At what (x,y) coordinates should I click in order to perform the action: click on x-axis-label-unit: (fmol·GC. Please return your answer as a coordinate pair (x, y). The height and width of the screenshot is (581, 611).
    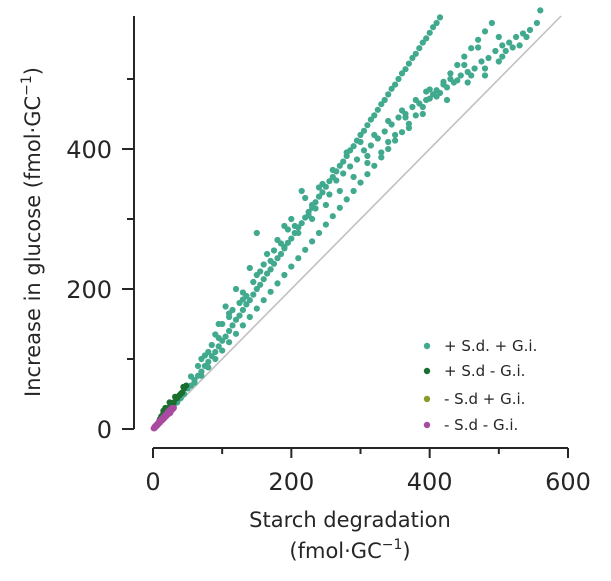
    Looking at the image, I should click on (335, 551).